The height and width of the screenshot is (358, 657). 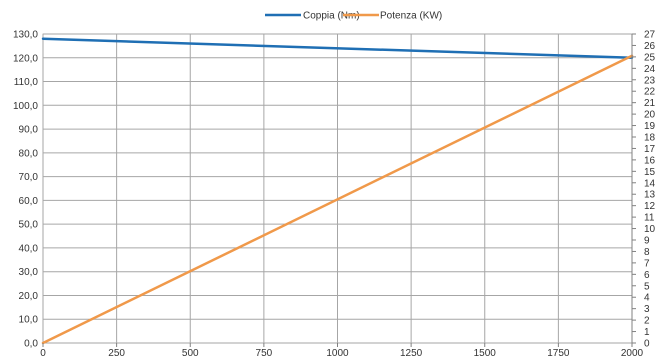 I want to click on y-right-tick-label: 21, so click(x=650, y=103).